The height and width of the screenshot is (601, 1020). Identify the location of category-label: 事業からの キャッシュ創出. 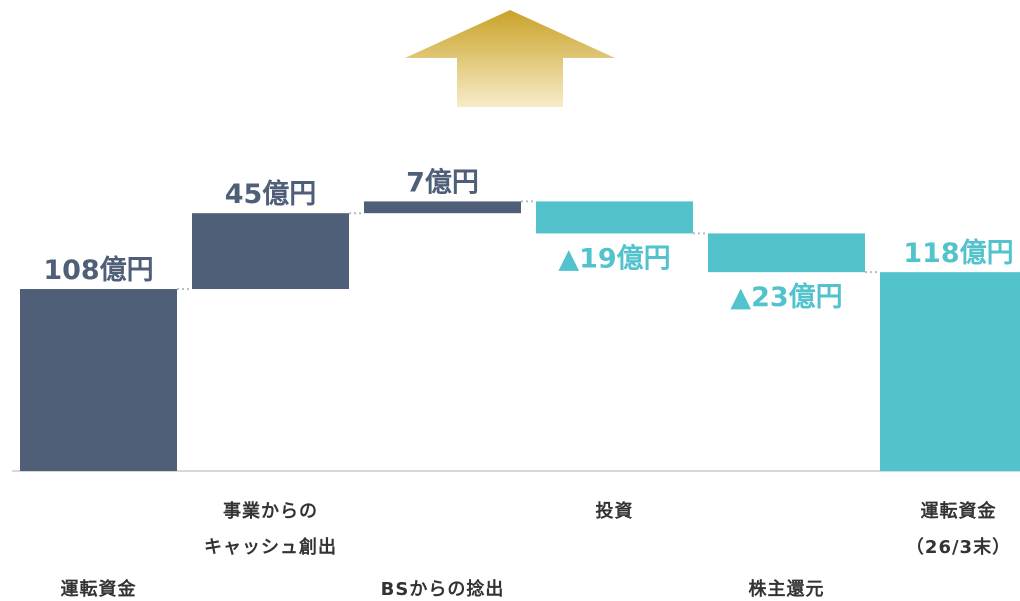
(270, 529).